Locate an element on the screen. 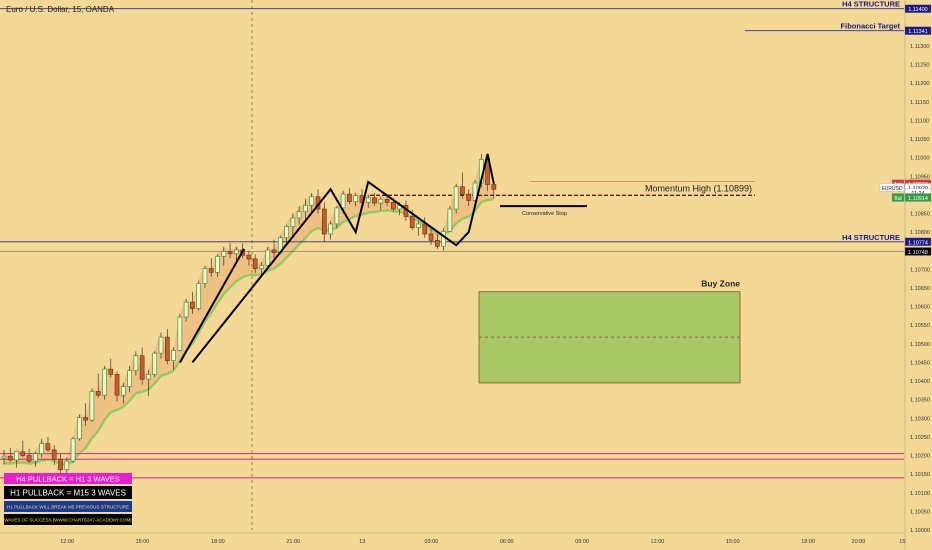 The height and width of the screenshot is (550, 932). buy-zone-layer: Buy Zone is located at coordinates (609, 331).